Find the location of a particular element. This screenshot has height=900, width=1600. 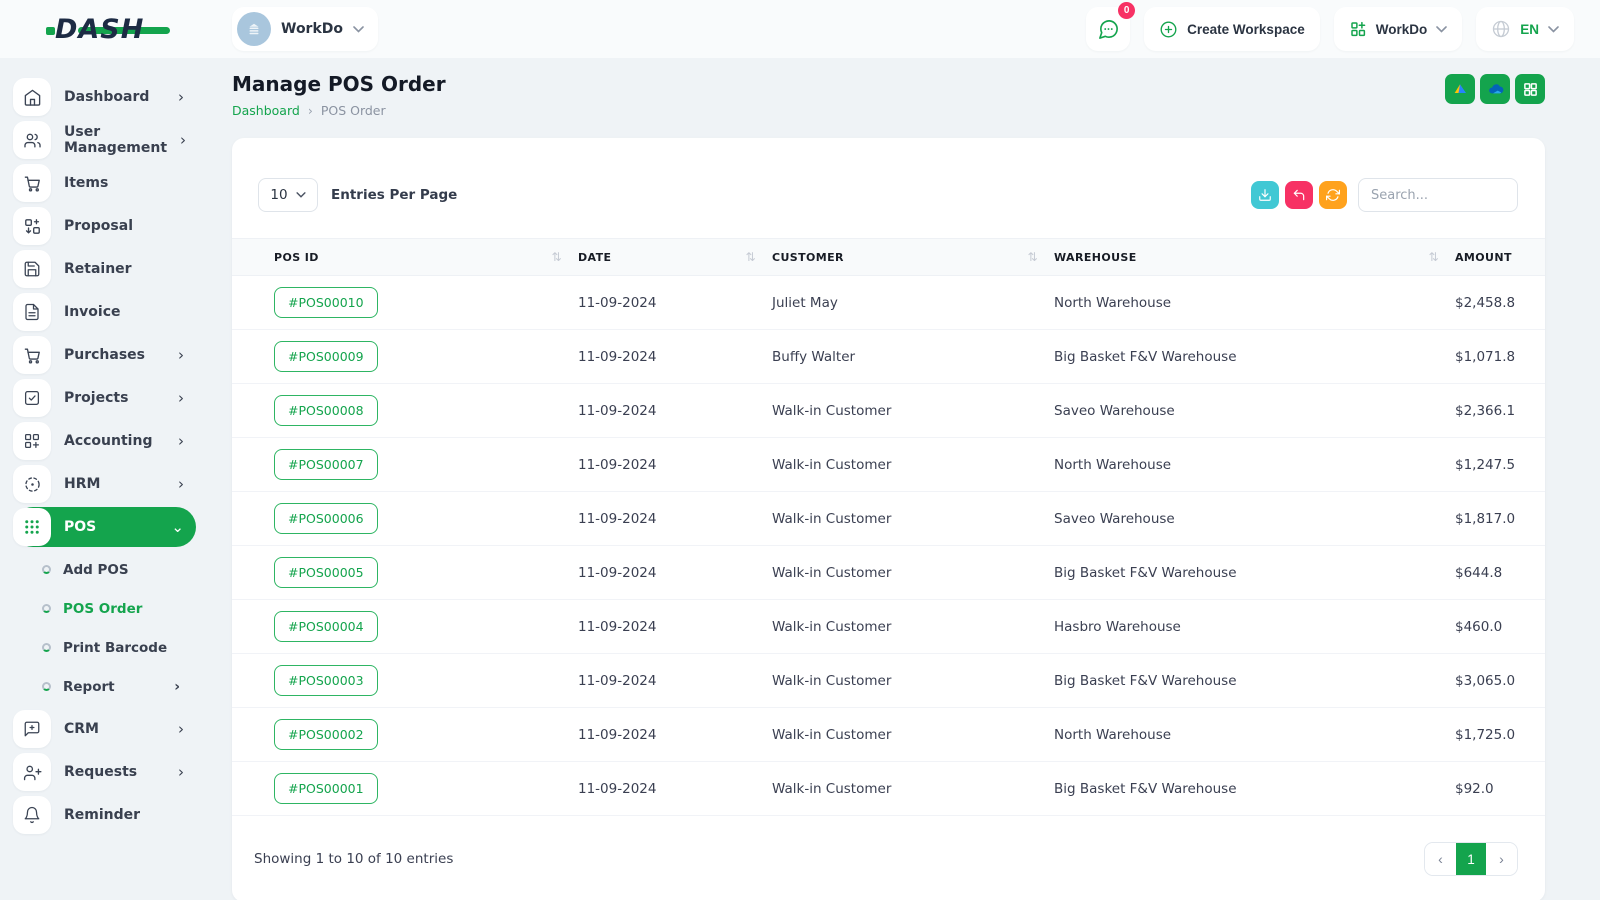

cell-customer: Buffy Walter is located at coordinates (913, 356).